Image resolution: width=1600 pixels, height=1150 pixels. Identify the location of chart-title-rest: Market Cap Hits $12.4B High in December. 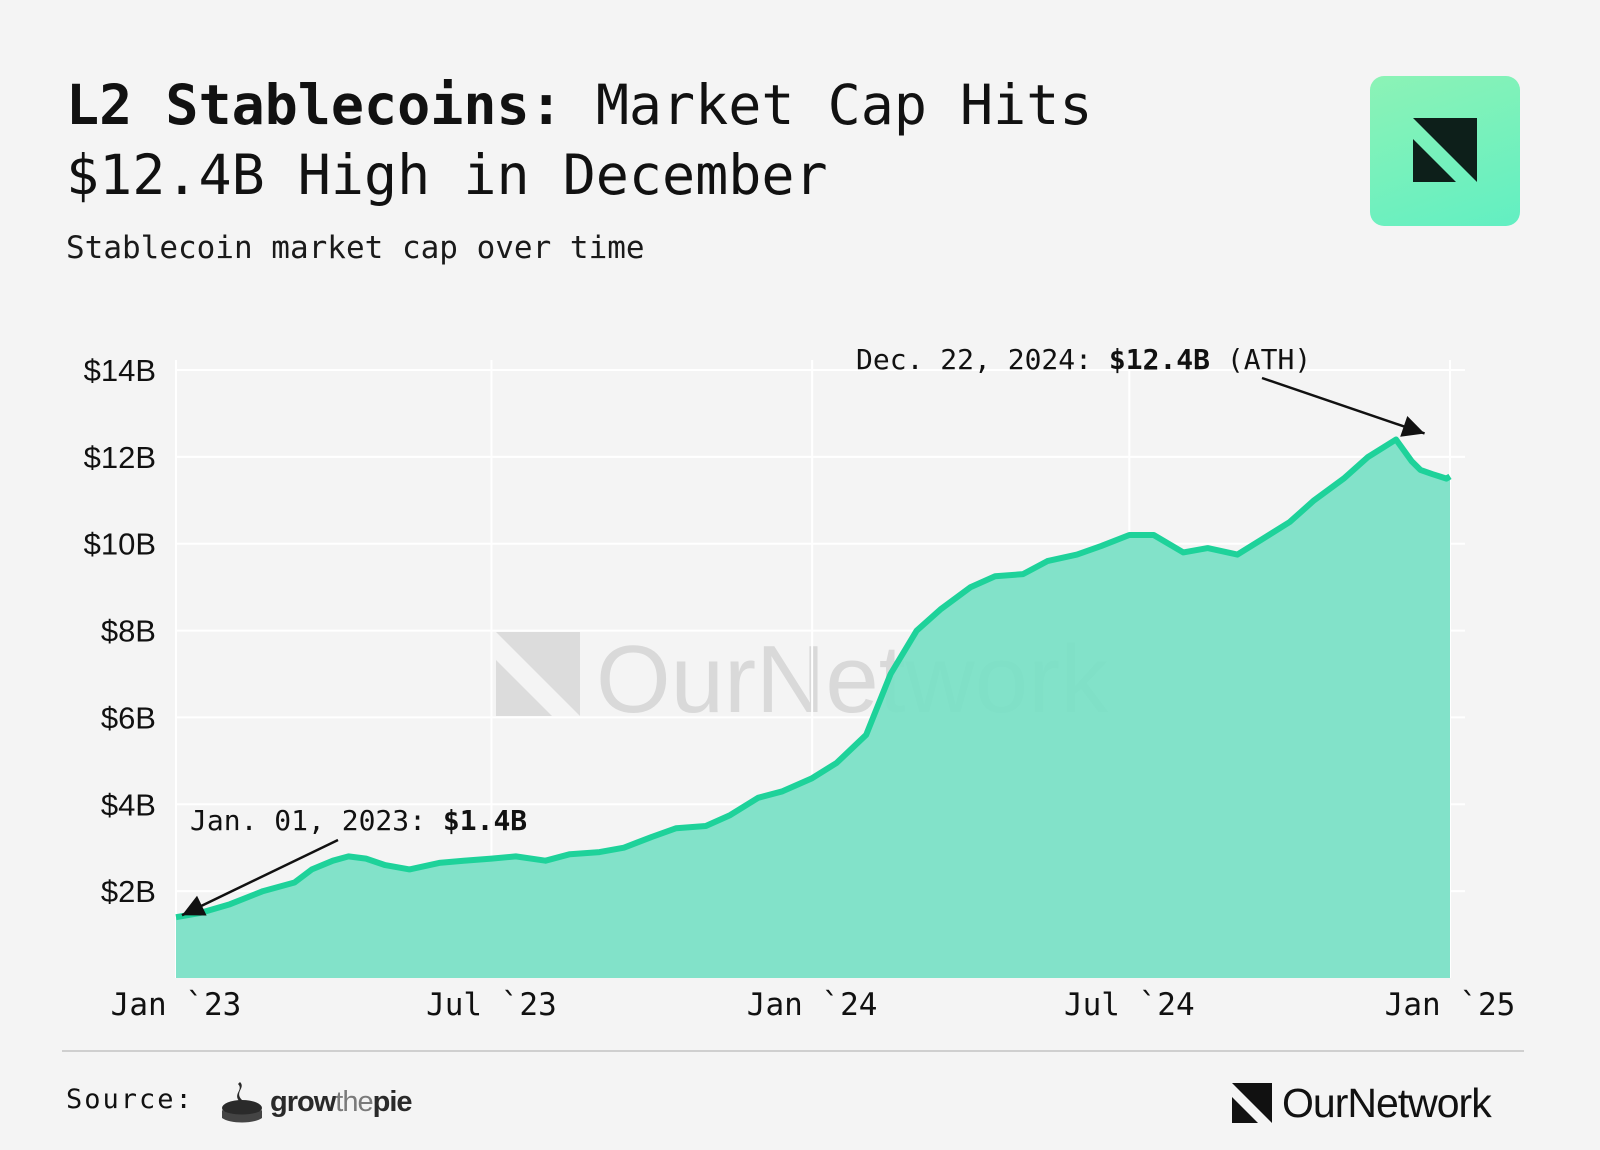
(579, 140).